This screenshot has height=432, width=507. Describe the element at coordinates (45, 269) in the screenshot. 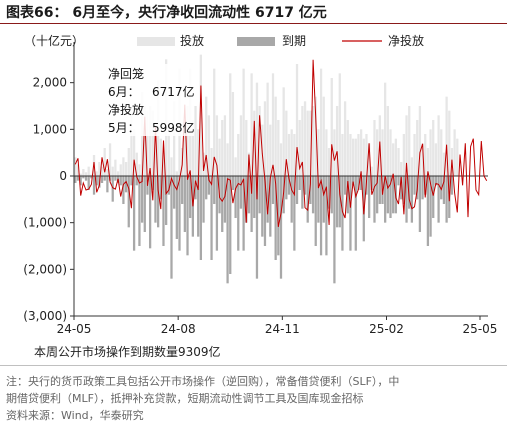

I see `y-tick-label: (2,000)` at that location.